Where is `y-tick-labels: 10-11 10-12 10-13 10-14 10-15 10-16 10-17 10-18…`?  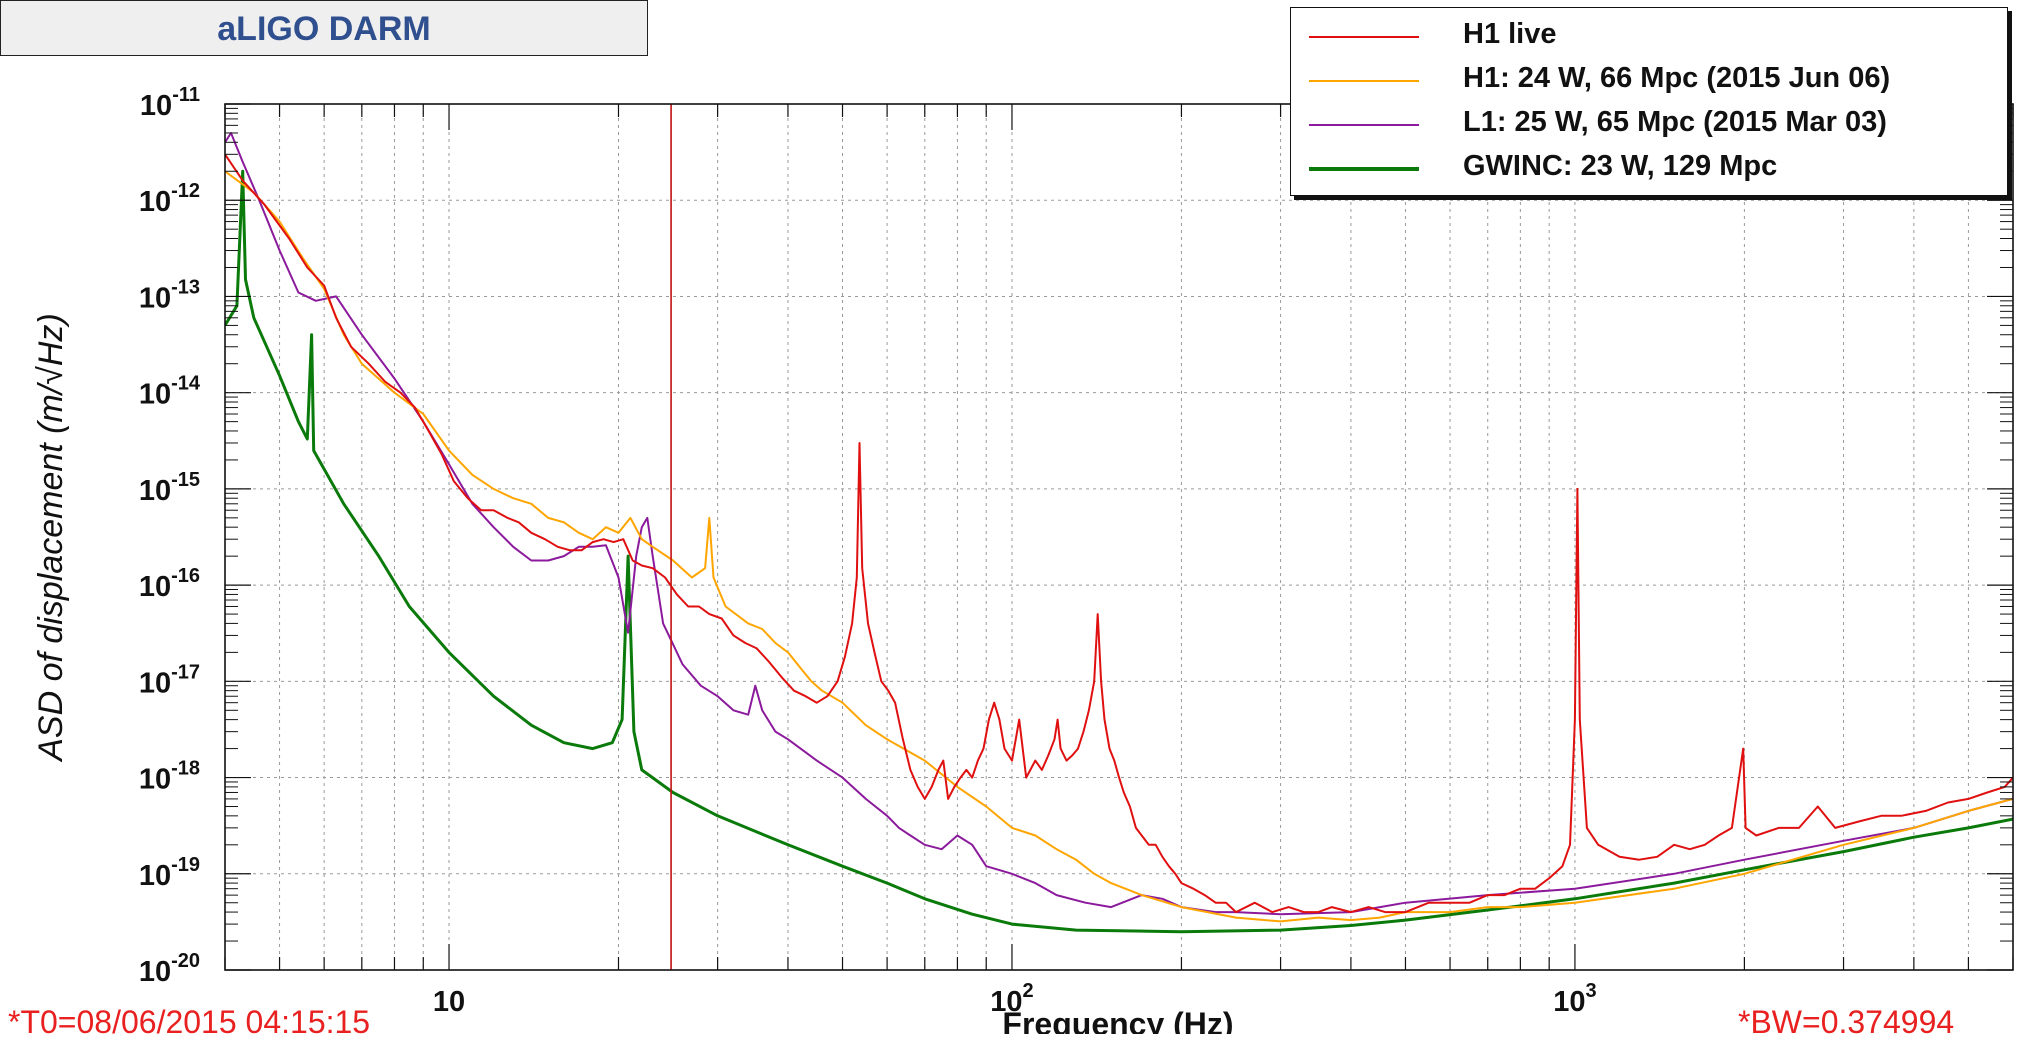
y-tick-labels: 10-11 10-12 10-13 10-14 10-15 10-16 10-17 10-18… is located at coordinates (170, 536).